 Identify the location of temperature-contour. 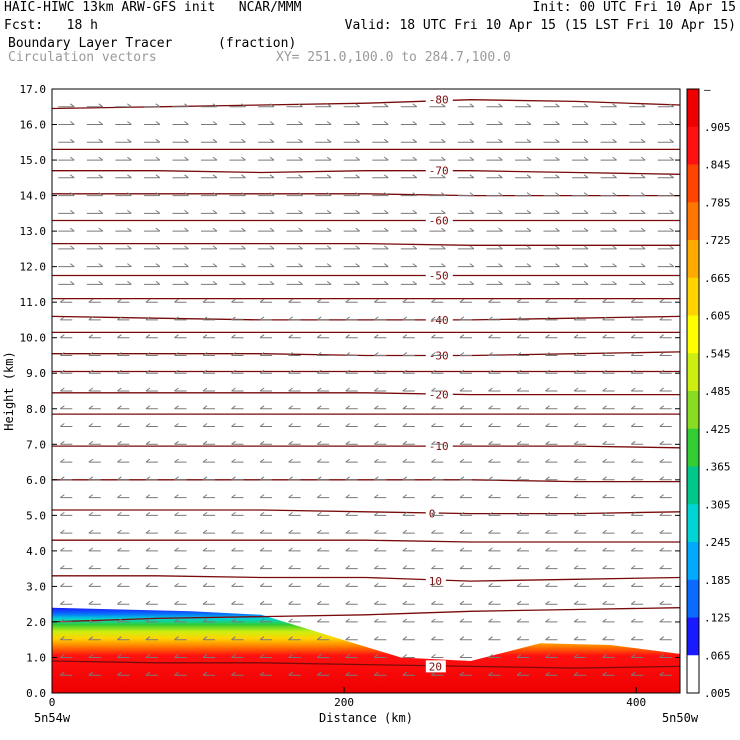
(366, 615).